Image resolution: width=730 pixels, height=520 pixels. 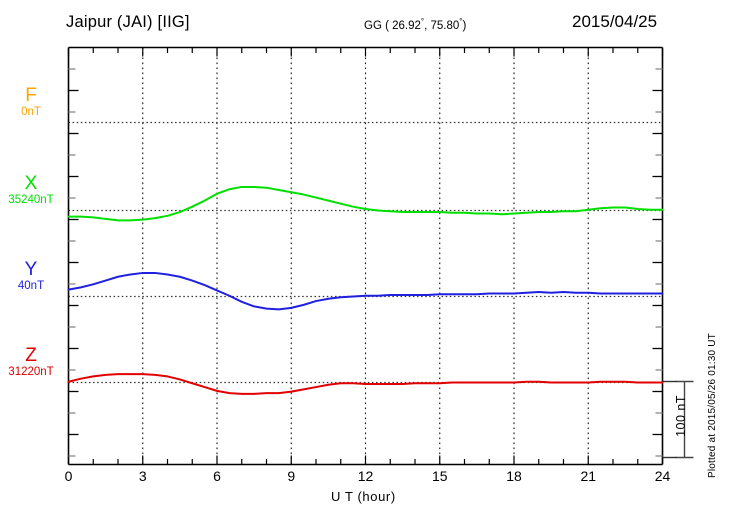 What do you see at coordinates (31, 111) in the screenshot?
I see `component-baseline-f: 0nT` at bounding box center [31, 111].